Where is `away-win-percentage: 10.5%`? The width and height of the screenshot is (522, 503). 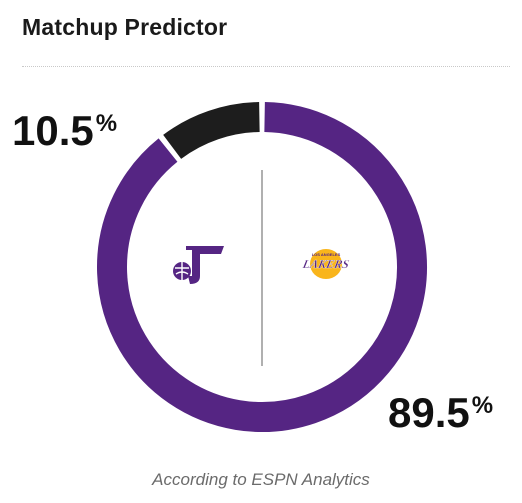 away-win-percentage: 10.5% is located at coordinates (64, 131).